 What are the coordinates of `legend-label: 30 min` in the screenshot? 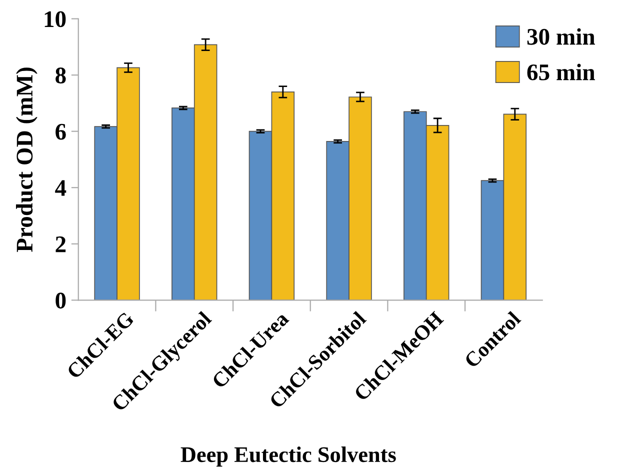 It's located at (561, 36).